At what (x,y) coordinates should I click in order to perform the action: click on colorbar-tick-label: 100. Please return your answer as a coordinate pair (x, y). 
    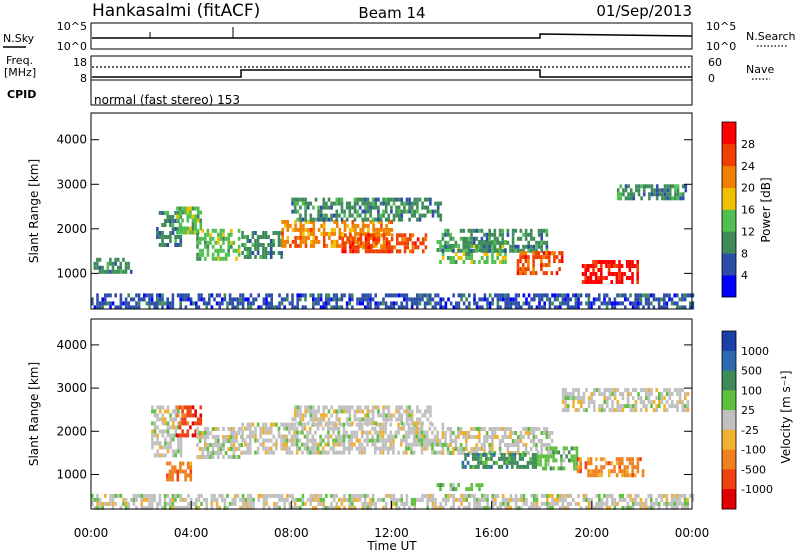
    Looking at the image, I should click on (751, 390).